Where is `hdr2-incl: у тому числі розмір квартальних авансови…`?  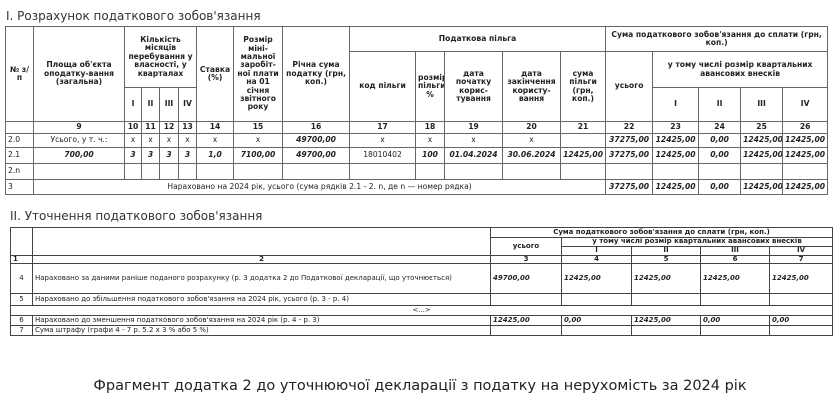
hdr2-incl: у тому числі розмір квартальних авансови… is located at coordinates (697, 242).